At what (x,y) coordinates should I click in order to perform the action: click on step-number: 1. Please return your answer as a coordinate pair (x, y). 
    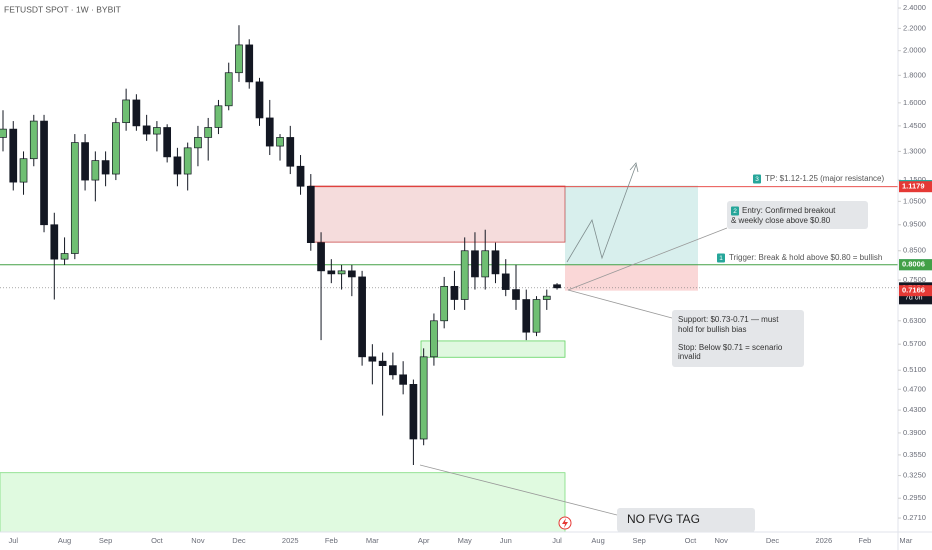
    Looking at the image, I should click on (721, 258).